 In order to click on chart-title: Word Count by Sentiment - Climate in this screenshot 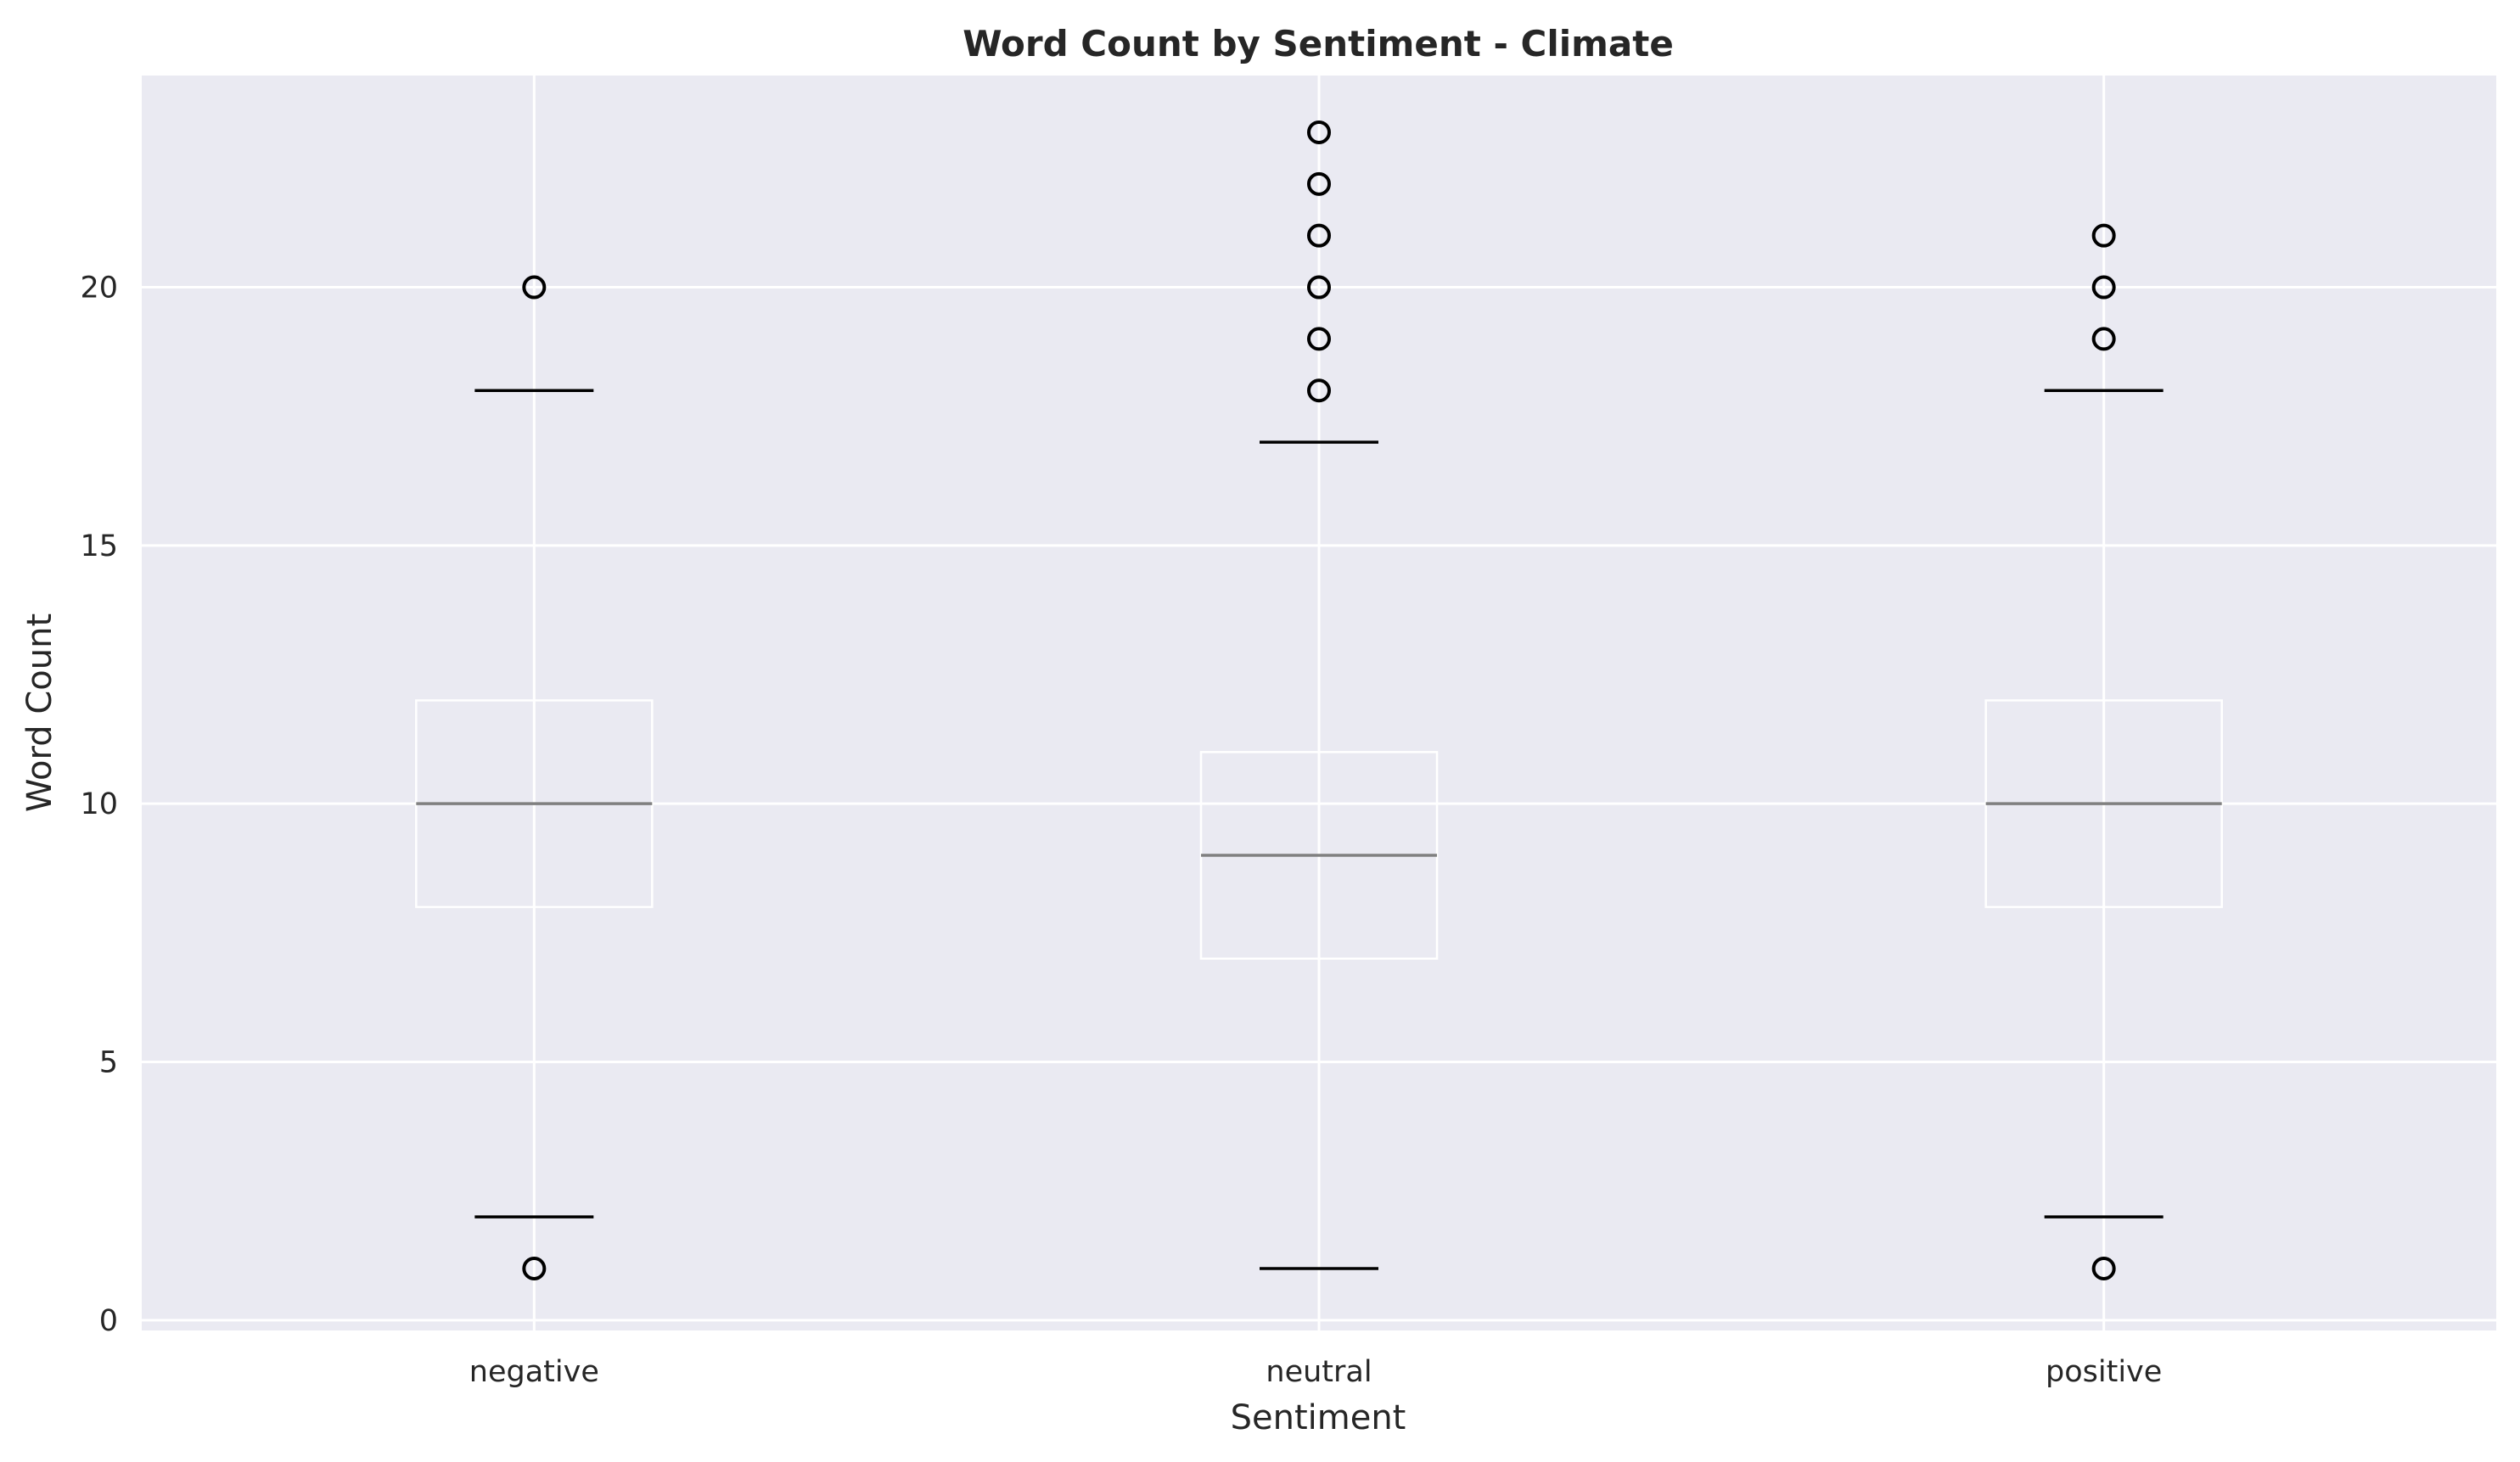, I will do `click(1318, 43)`.